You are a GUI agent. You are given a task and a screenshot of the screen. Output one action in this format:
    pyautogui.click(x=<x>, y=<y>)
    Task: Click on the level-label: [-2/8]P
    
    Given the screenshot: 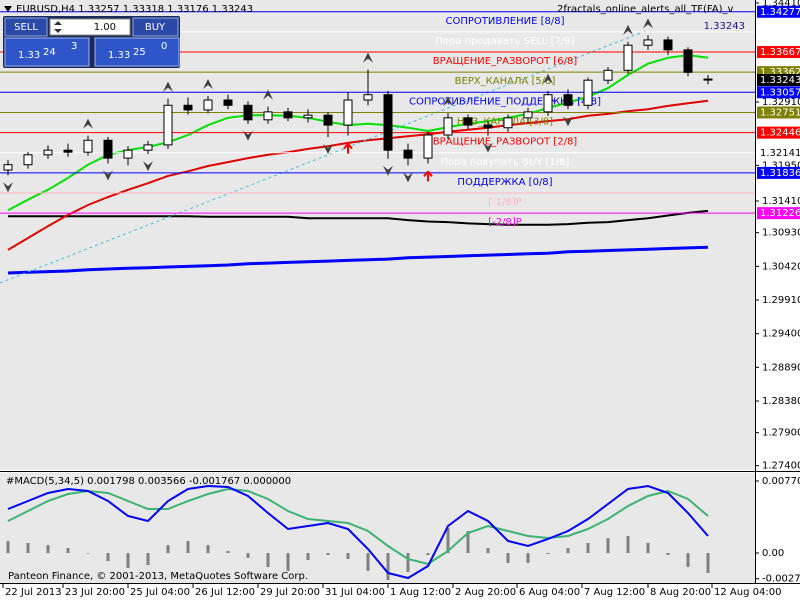 What is the action you would take?
    pyautogui.click(x=505, y=222)
    